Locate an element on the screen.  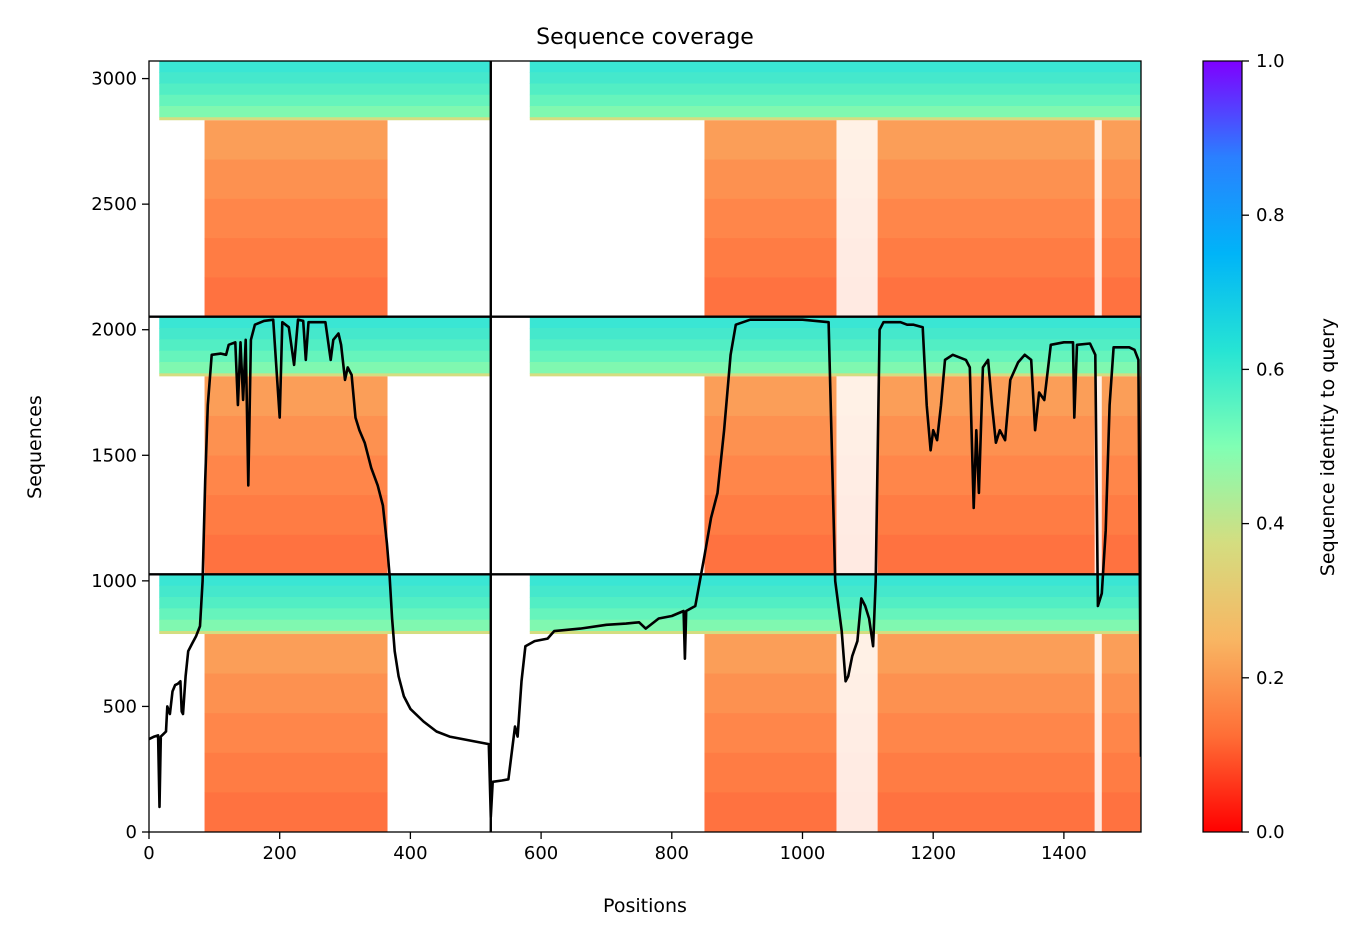
chart-title: Sequence coverage is located at coordinates (645, 37).